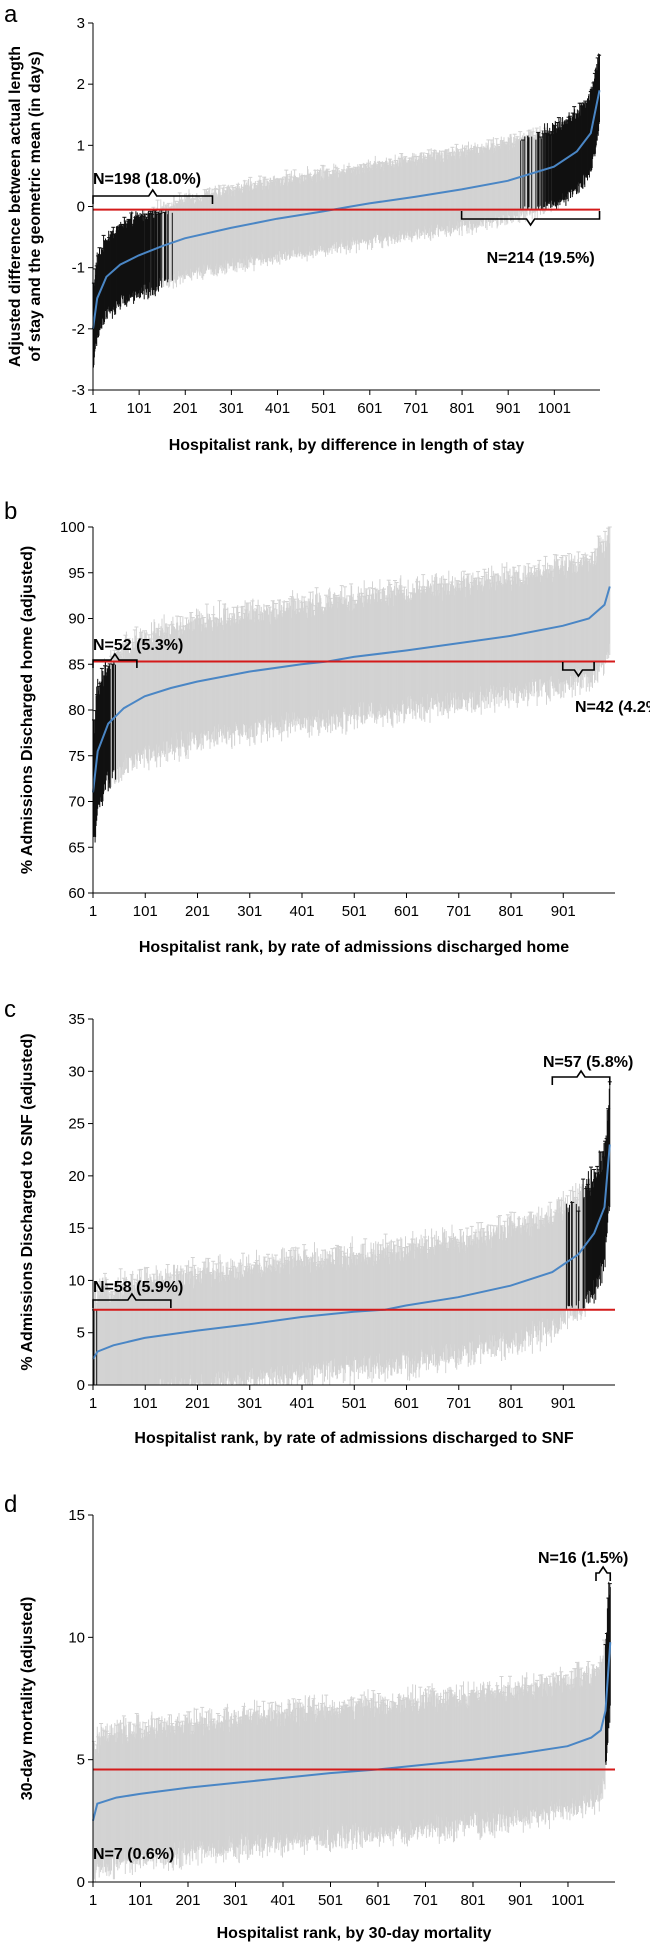  Describe the element at coordinates (76, 1176) in the screenshot. I see `y-tick-label: 20` at that location.